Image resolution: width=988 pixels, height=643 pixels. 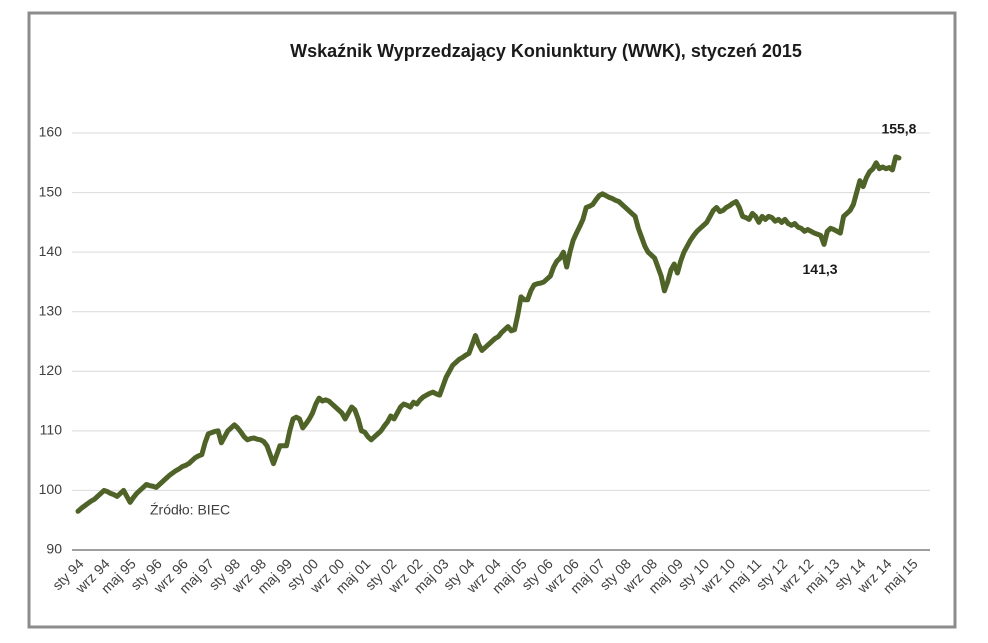 I want to click on y-tick-label: 100, so click(x=51, y=489).